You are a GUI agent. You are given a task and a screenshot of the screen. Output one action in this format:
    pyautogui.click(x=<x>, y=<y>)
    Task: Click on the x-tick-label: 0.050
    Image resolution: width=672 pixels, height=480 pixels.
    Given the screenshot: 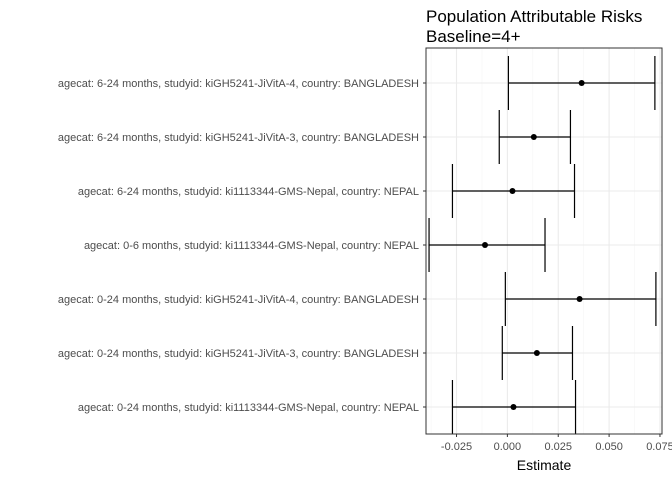 What is the action you would take?
    pyautogui.click(x=609, y=447)
    